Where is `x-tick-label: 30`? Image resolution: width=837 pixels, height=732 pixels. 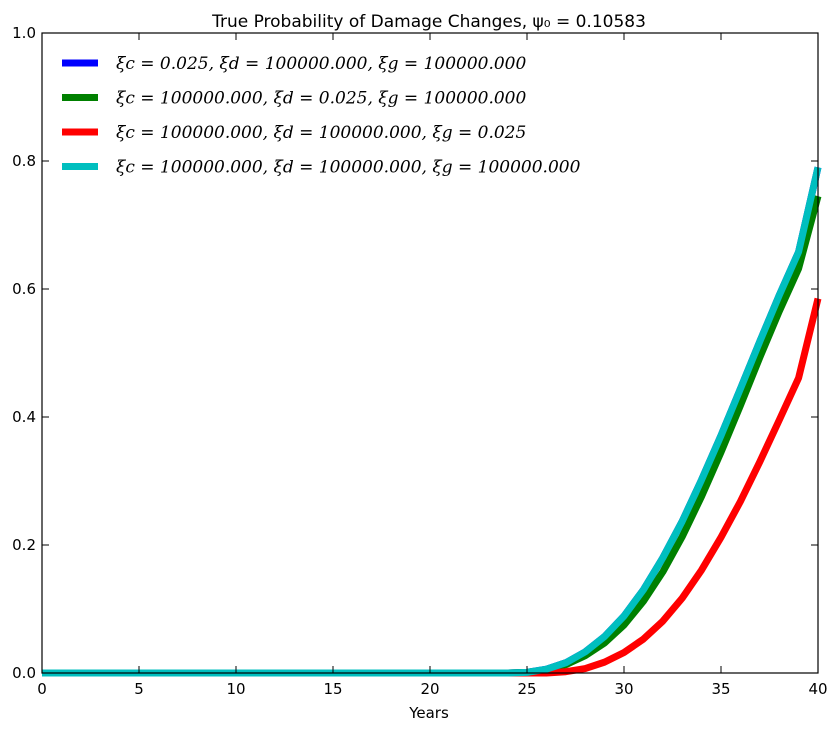
x-tick-label: 30 is located at coordinates (623, 689).